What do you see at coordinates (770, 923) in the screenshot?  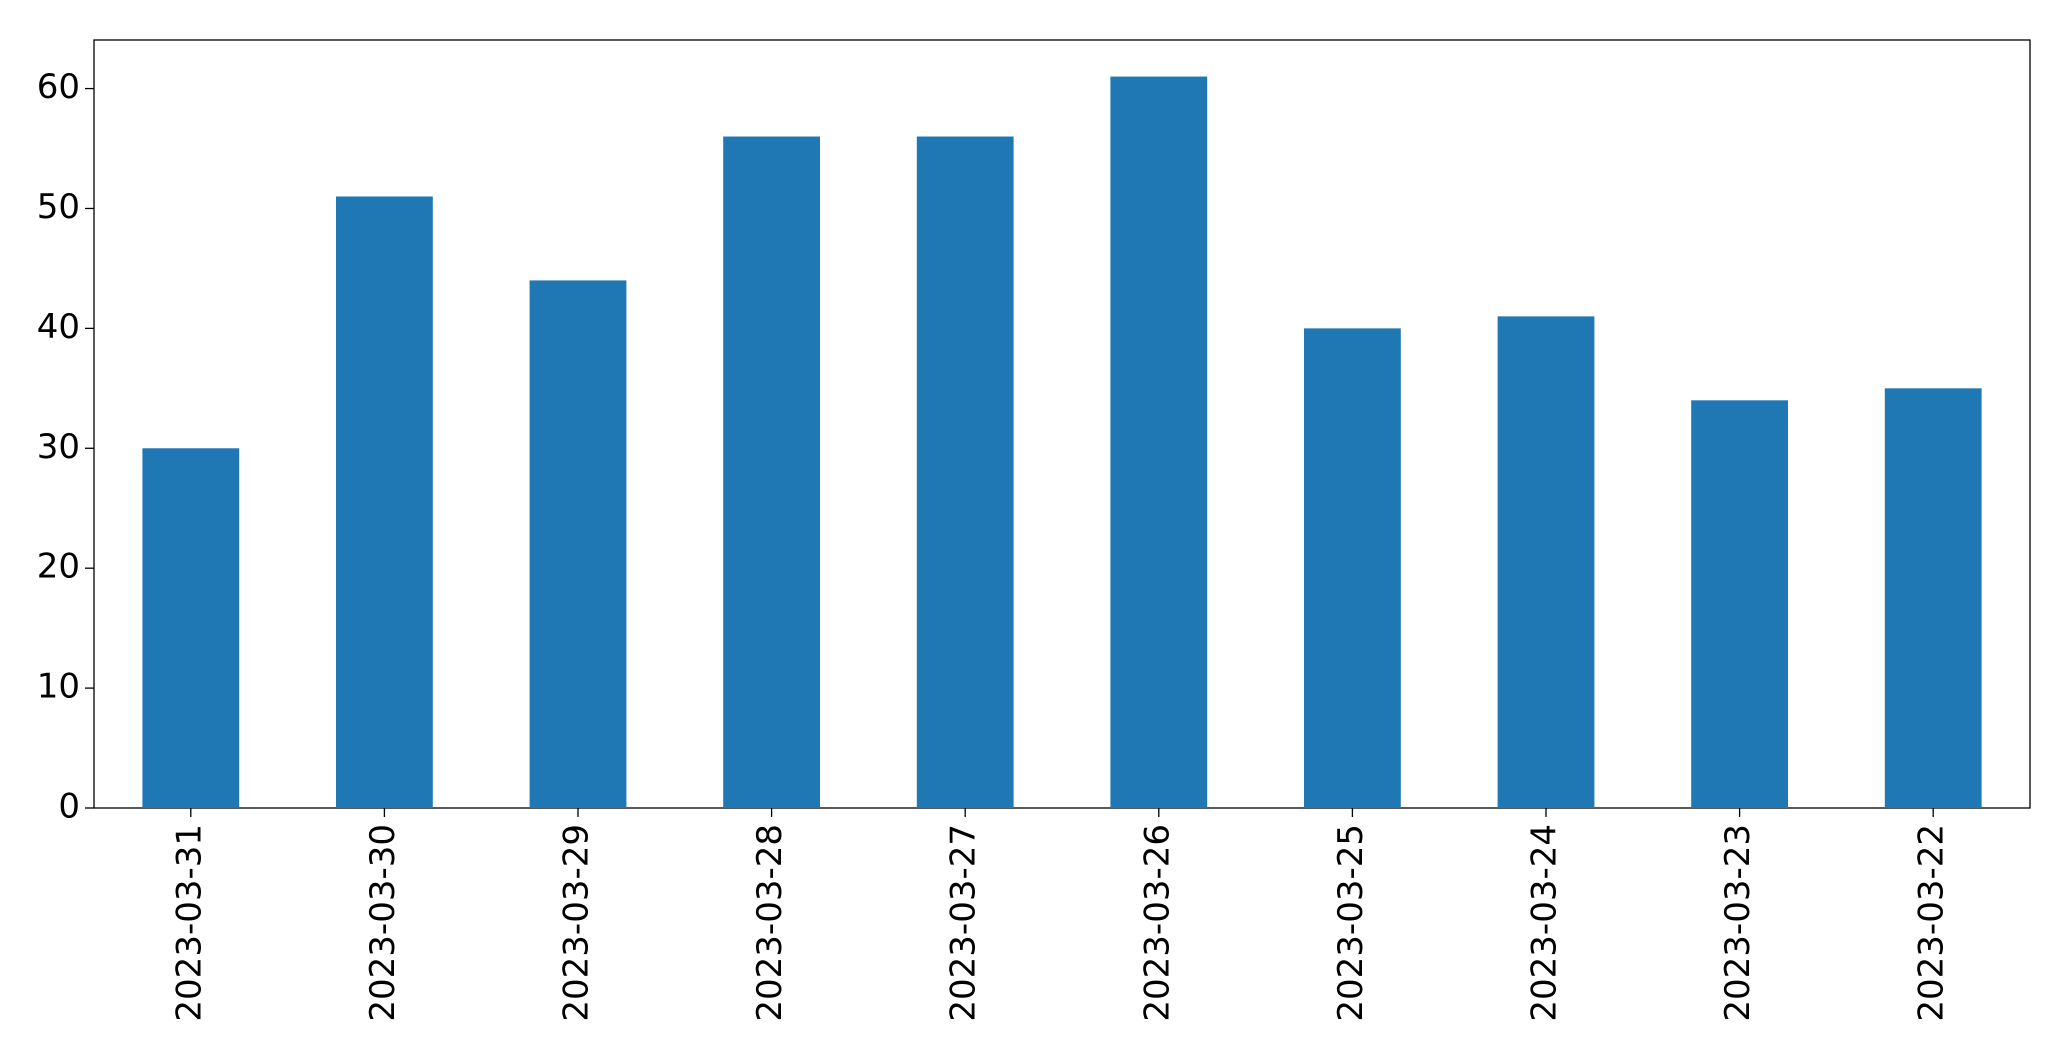 I see `x-tick-label: 2023-03-28` at bounding box center [770, 923].